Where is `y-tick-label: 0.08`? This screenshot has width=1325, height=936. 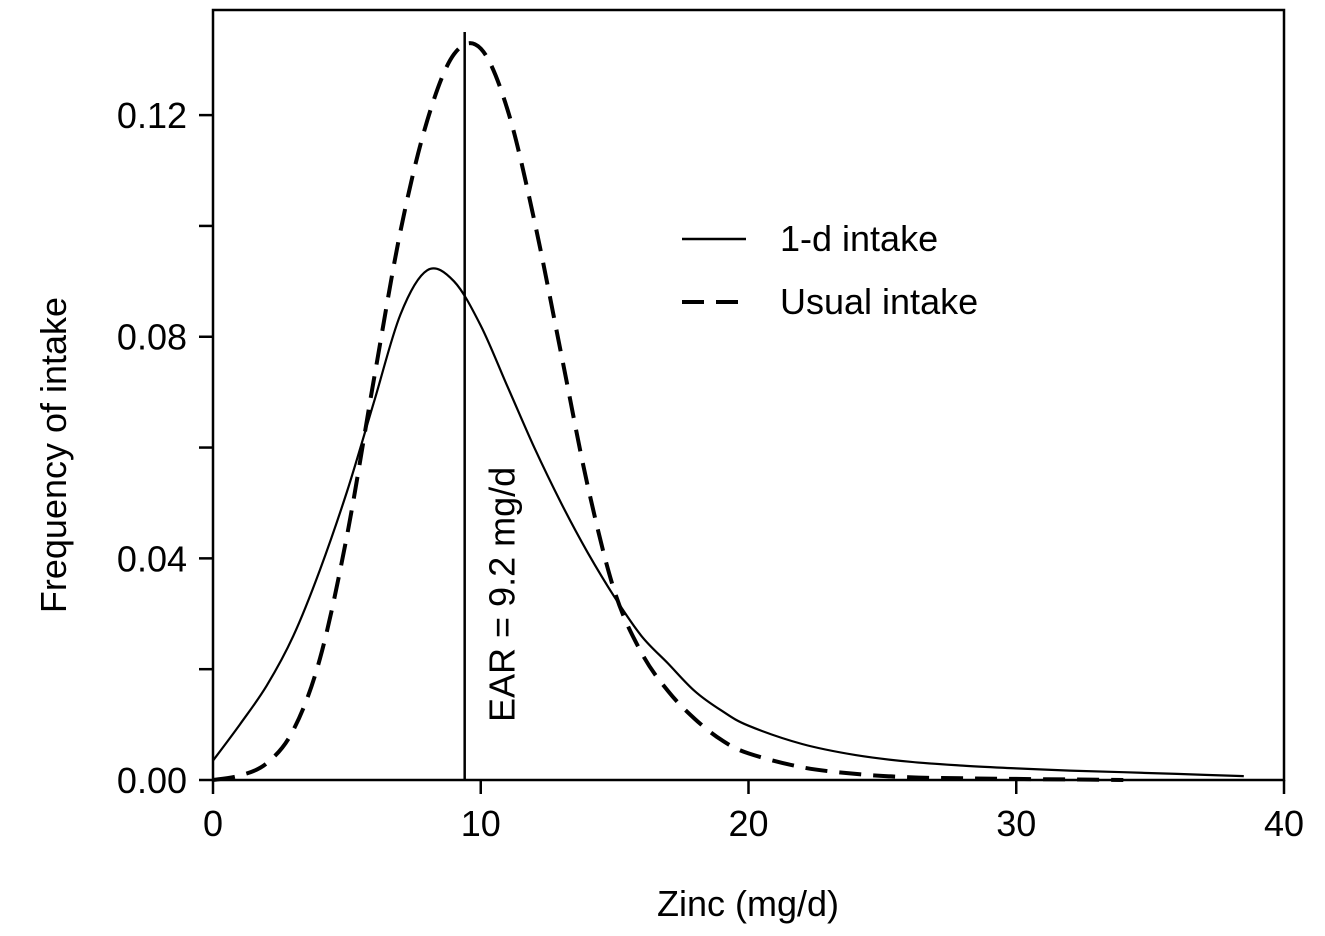 y-tick-label: 0.08 is located at coordinates (152, 337).